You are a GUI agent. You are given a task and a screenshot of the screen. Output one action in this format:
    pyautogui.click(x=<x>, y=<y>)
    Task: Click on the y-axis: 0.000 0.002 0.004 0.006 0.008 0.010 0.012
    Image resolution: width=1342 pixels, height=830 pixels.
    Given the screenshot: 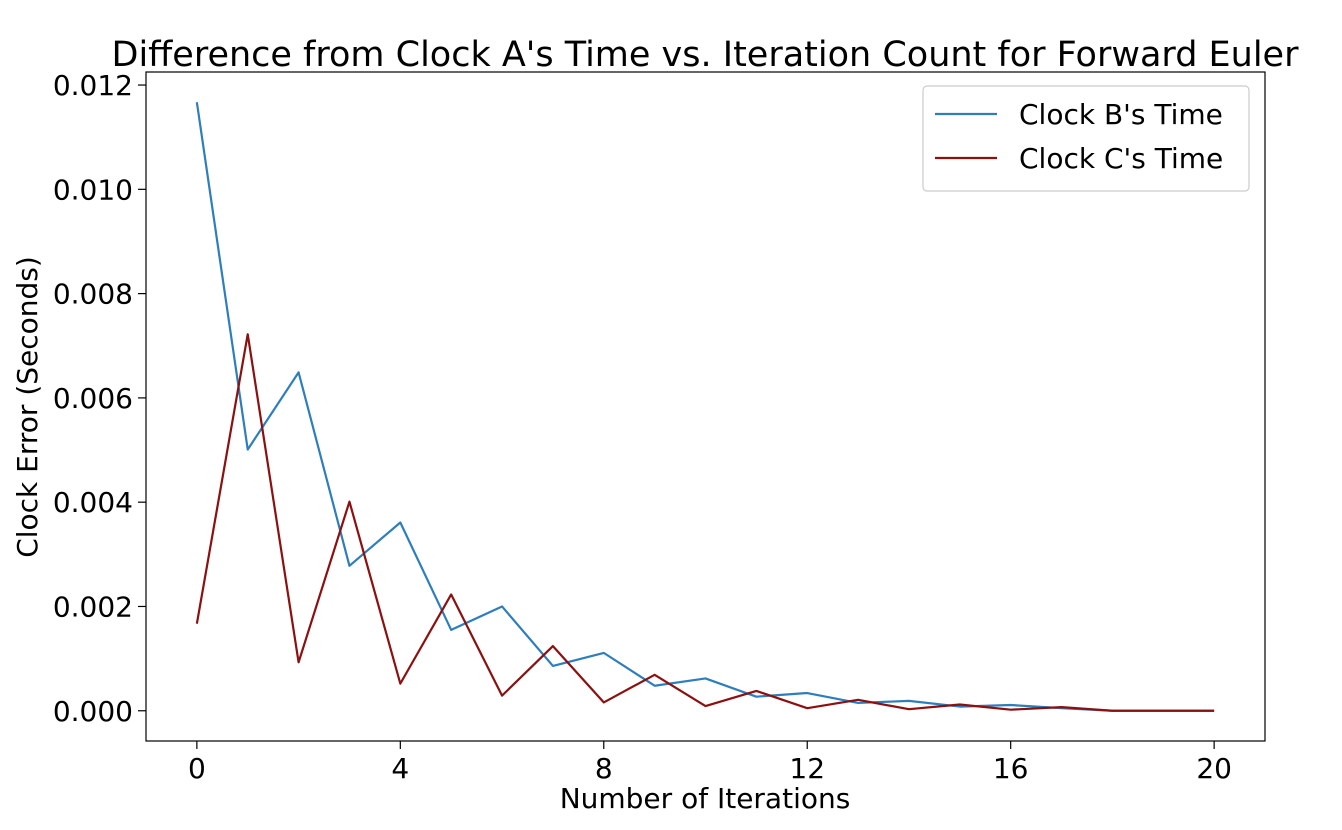 What is the action you would take?
    pyautogui.click(x=99, y=398)
    